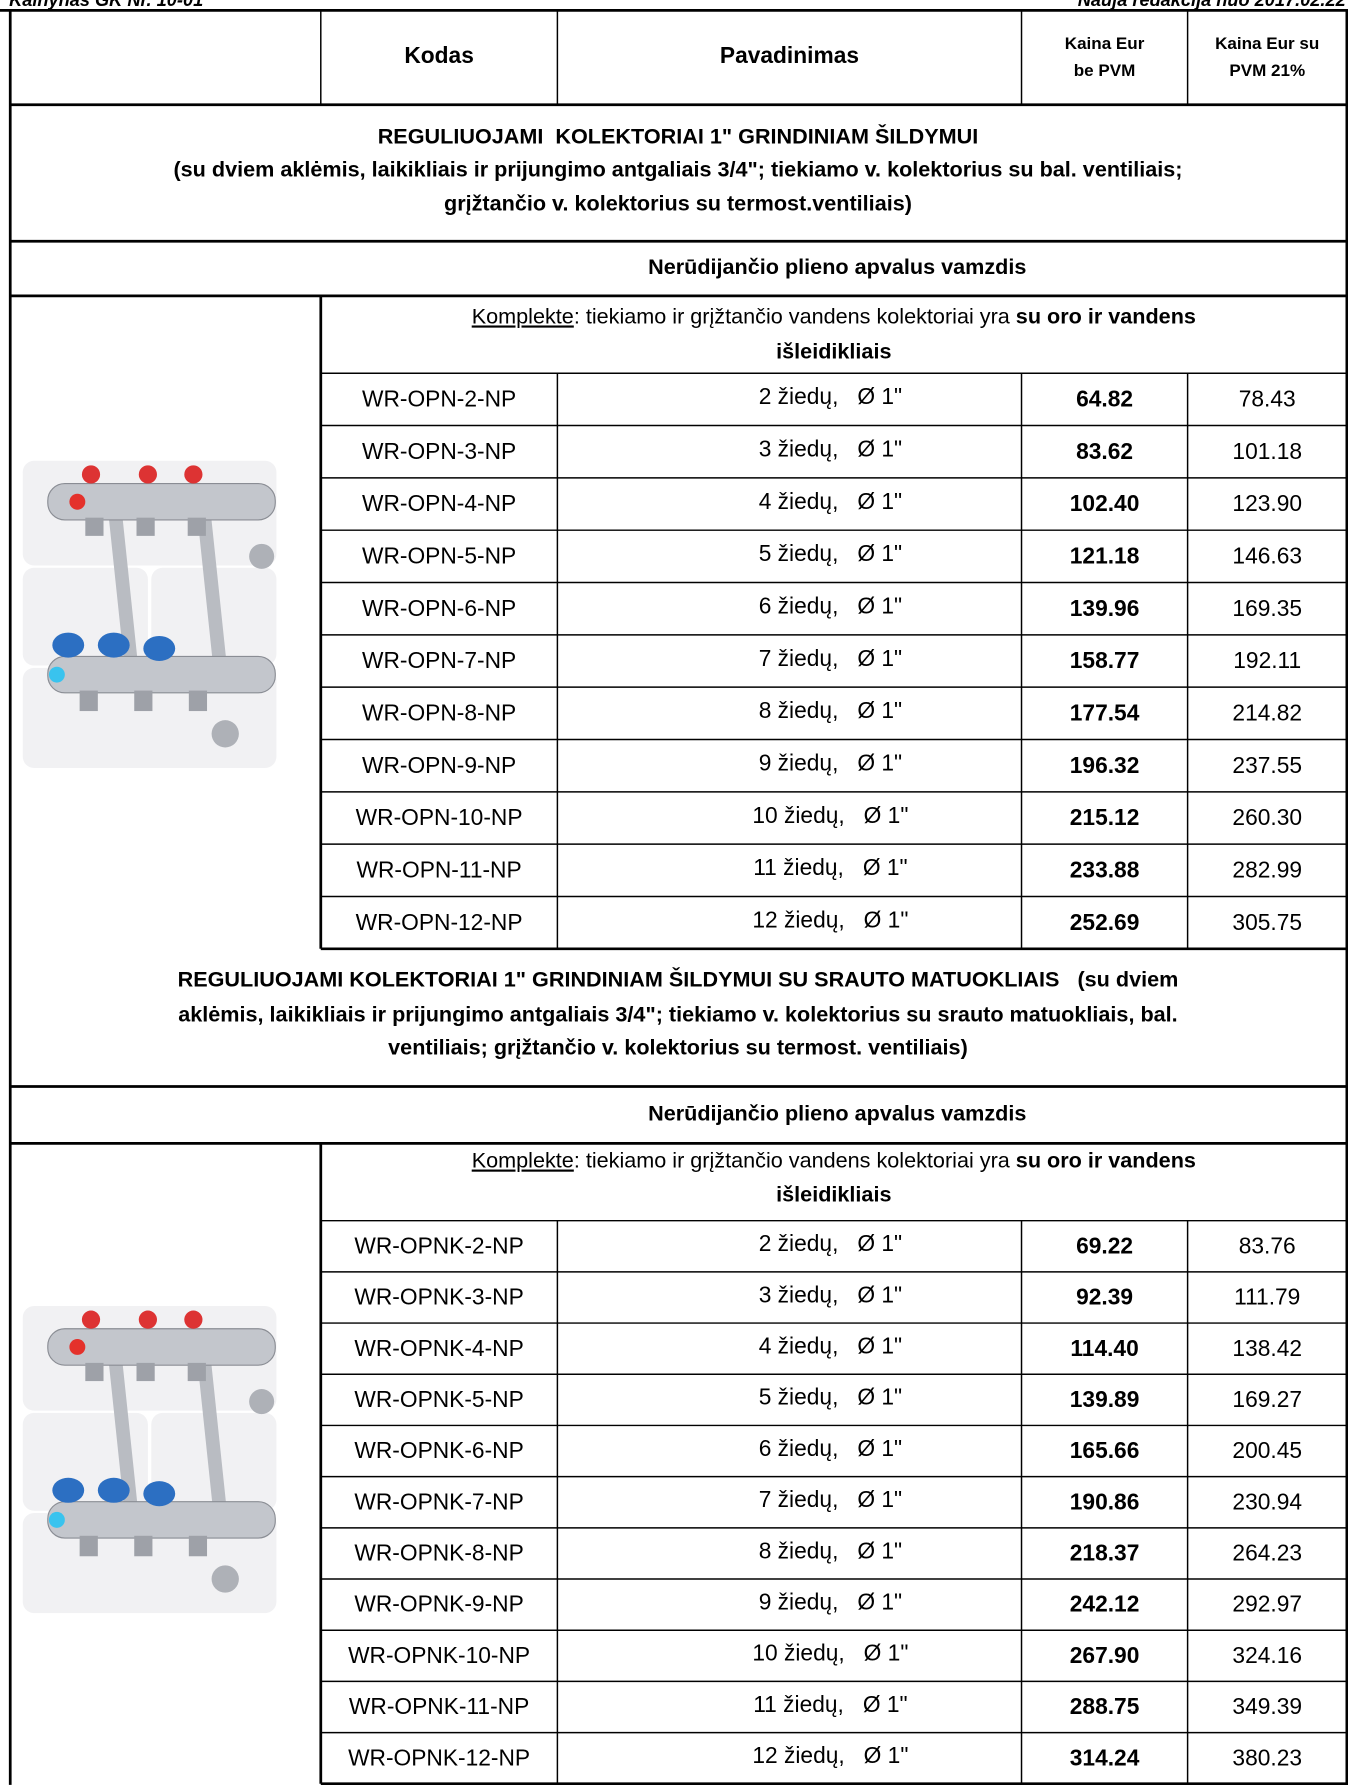 The height and width of the screenshot is (1785, 1348). Describe the element at coordinates (1105, 660) in the screenshot. I see `price: 158.77` at that location.